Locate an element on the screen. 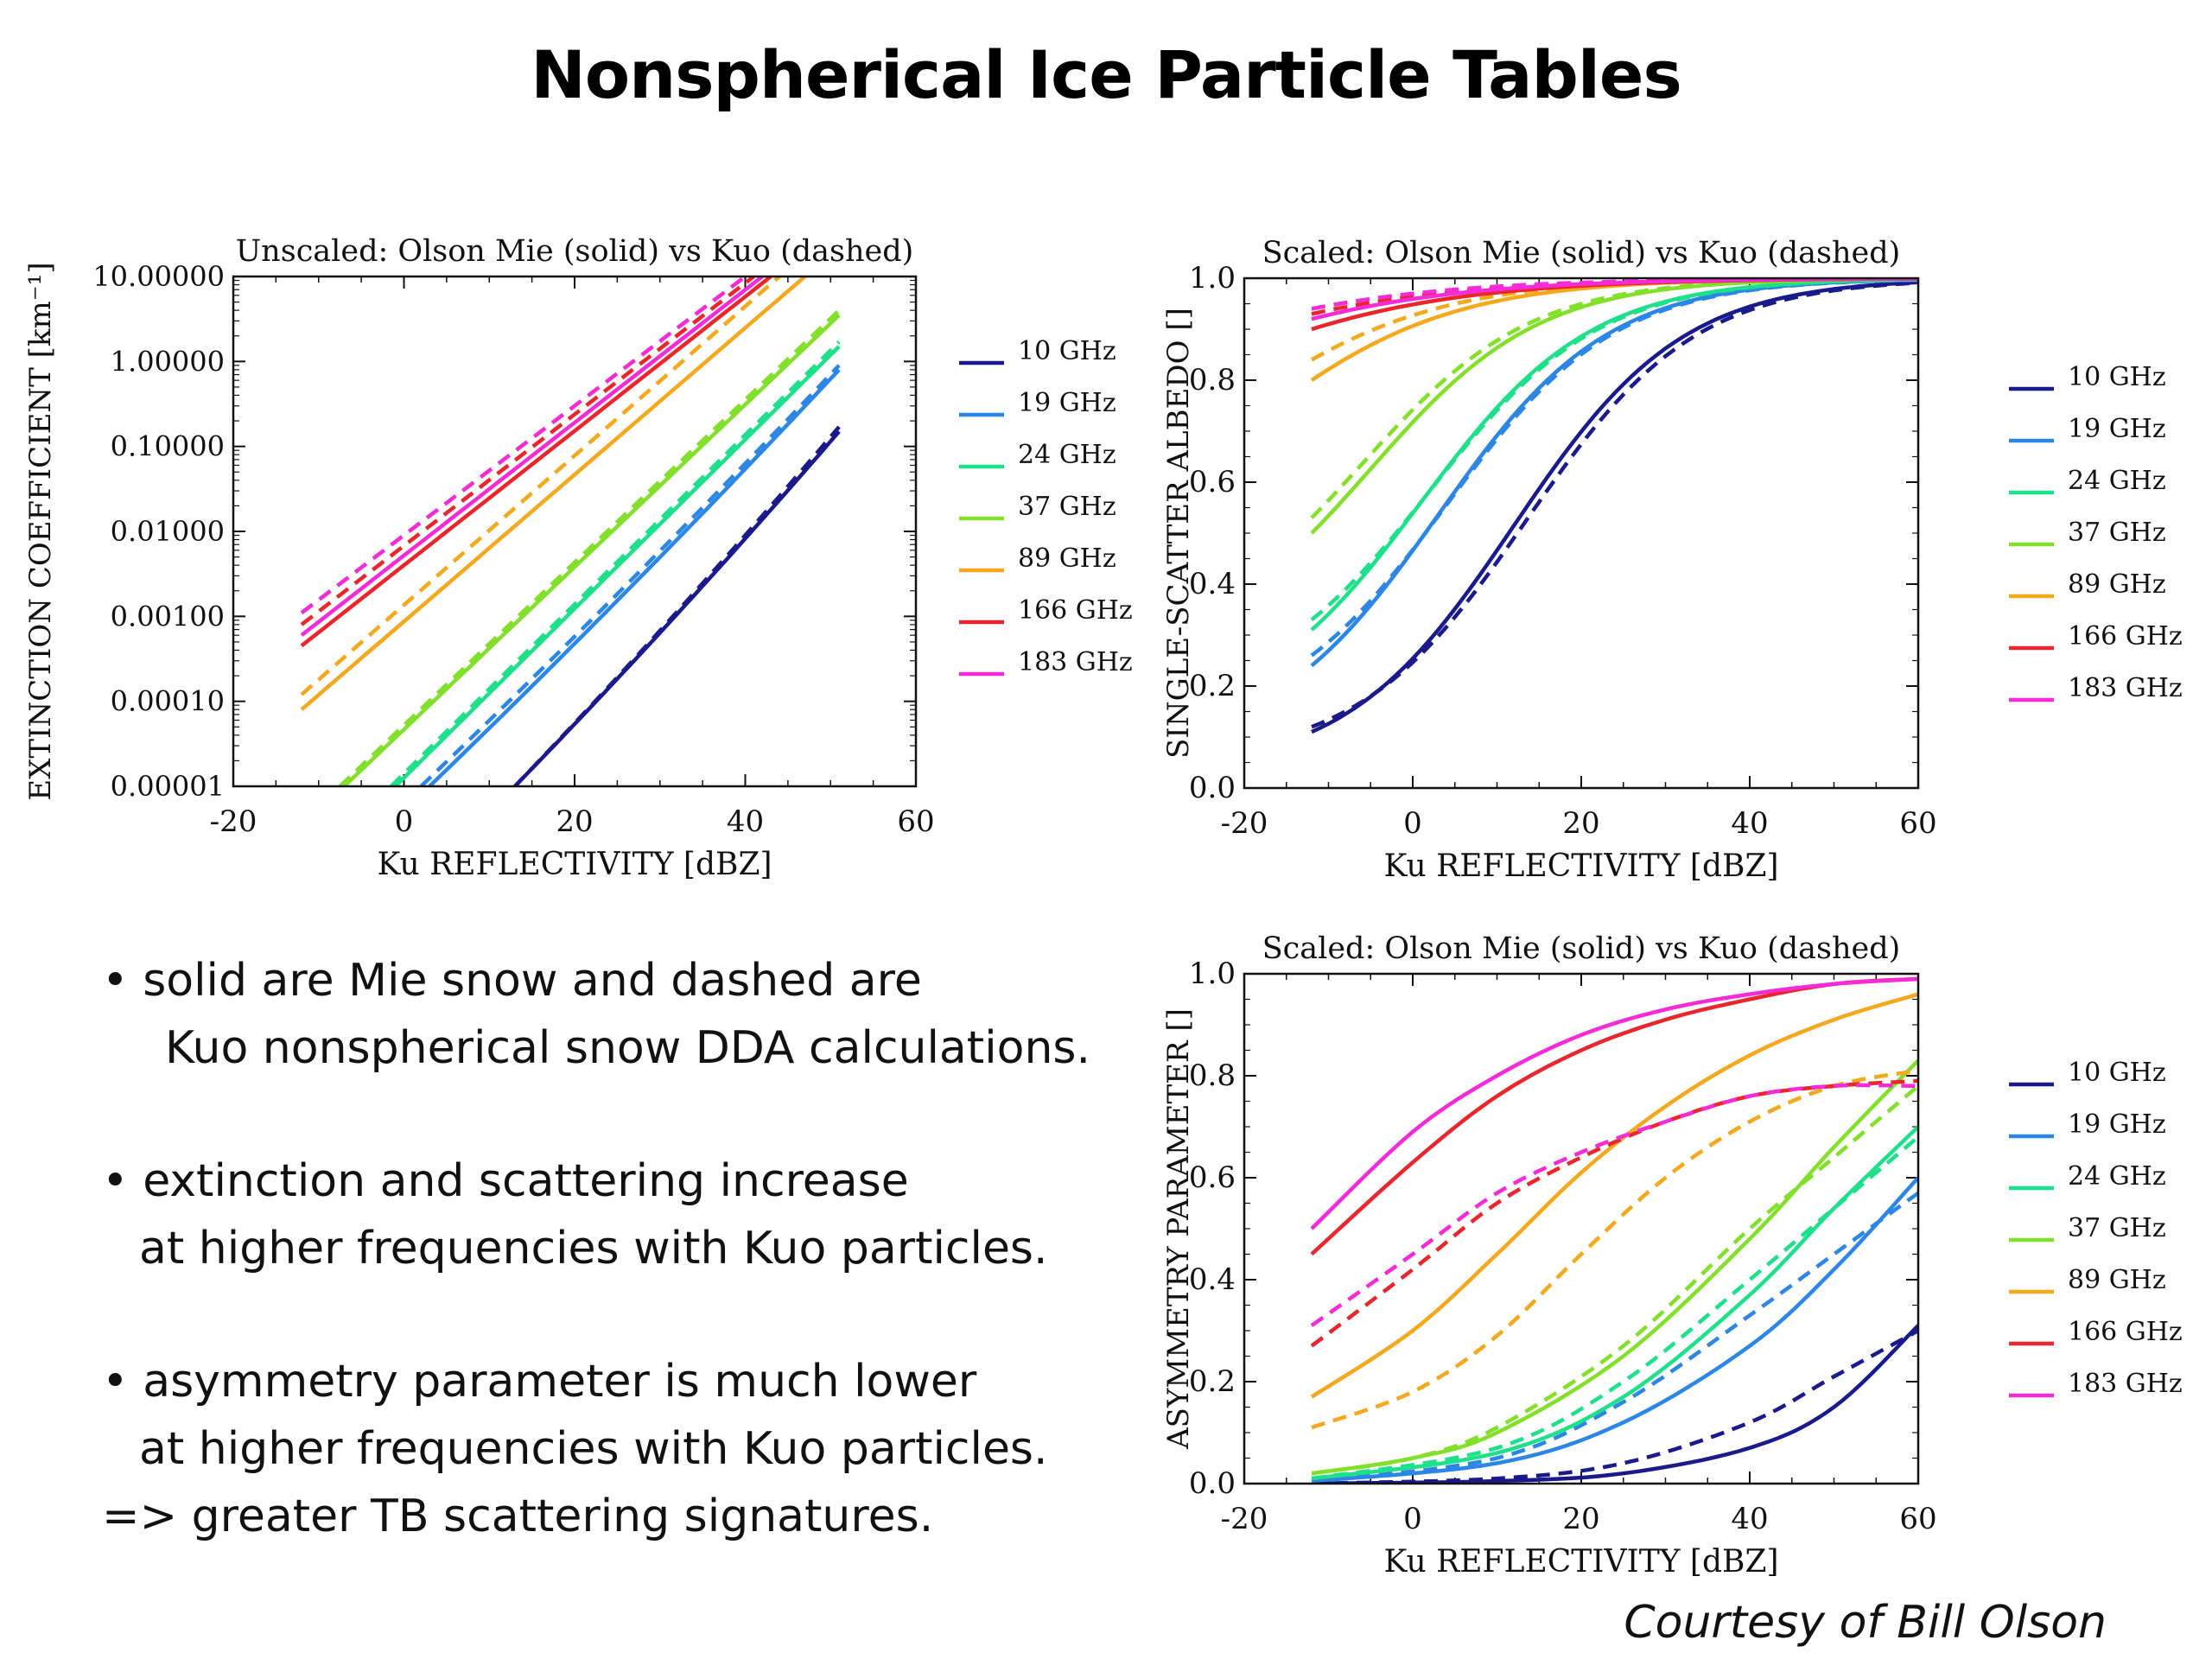 This screenshot has width=2212, height=1659. y-tick-label: 0.10000 is located at coordinates (168, 446).